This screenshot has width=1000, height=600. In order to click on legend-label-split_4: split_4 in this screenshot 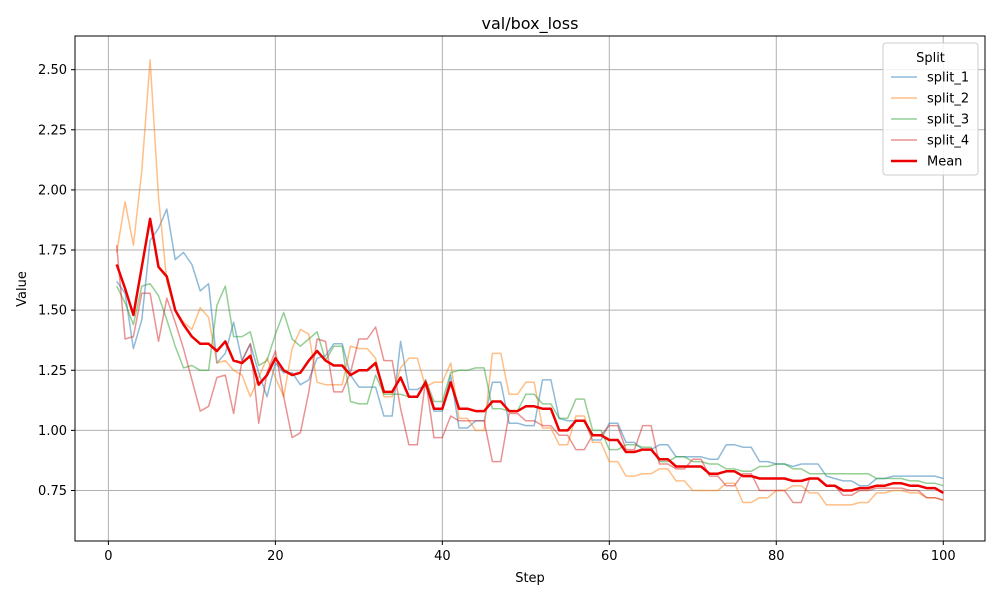, I will do `click(948, 141)`.